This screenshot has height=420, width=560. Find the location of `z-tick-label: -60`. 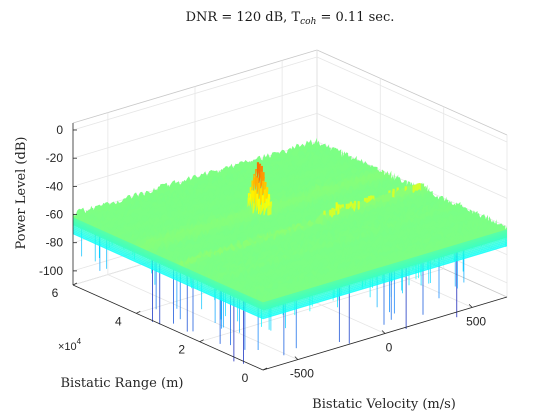

z-tick-label: -60 is located at coordinates (55, 215).